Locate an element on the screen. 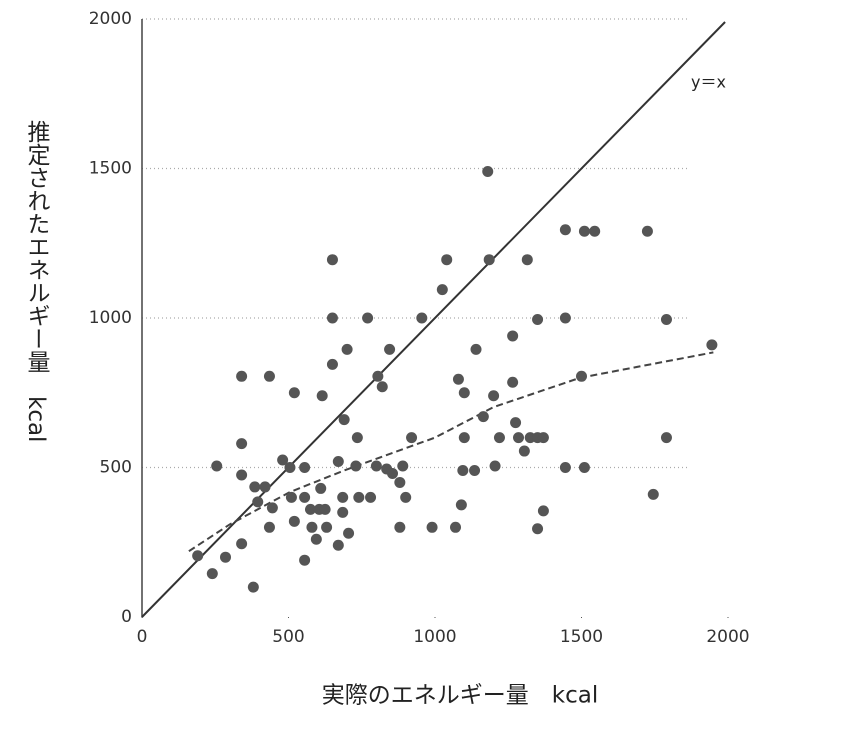  x-tick-label: 500 is located at coordinates (288, 637).